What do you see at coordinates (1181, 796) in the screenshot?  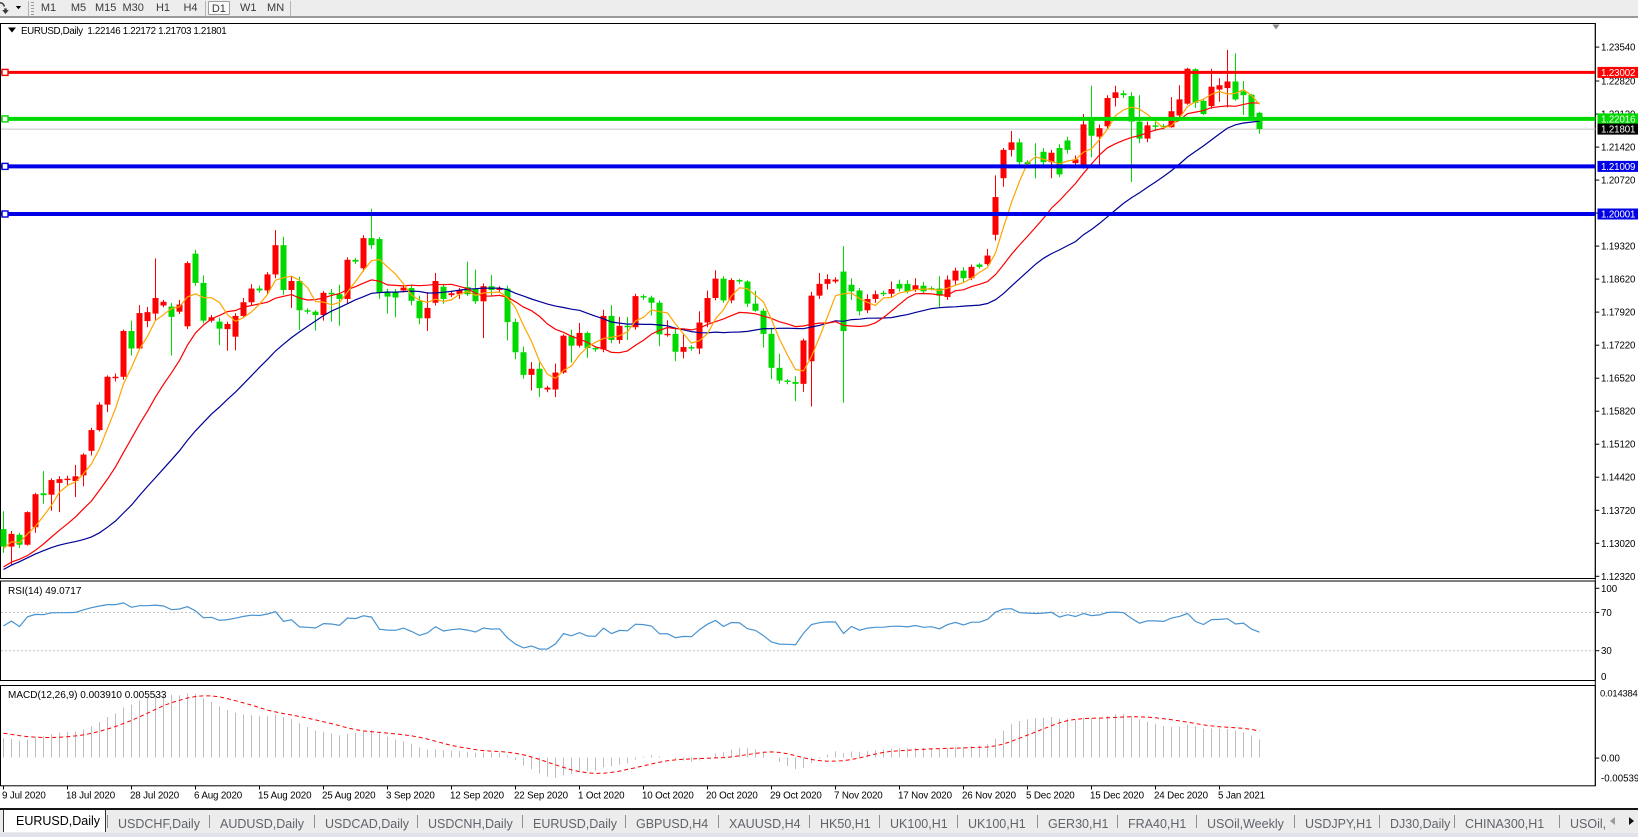 I see `svg-text: 24 Dec 2020` at bounding box center [1181, 796].